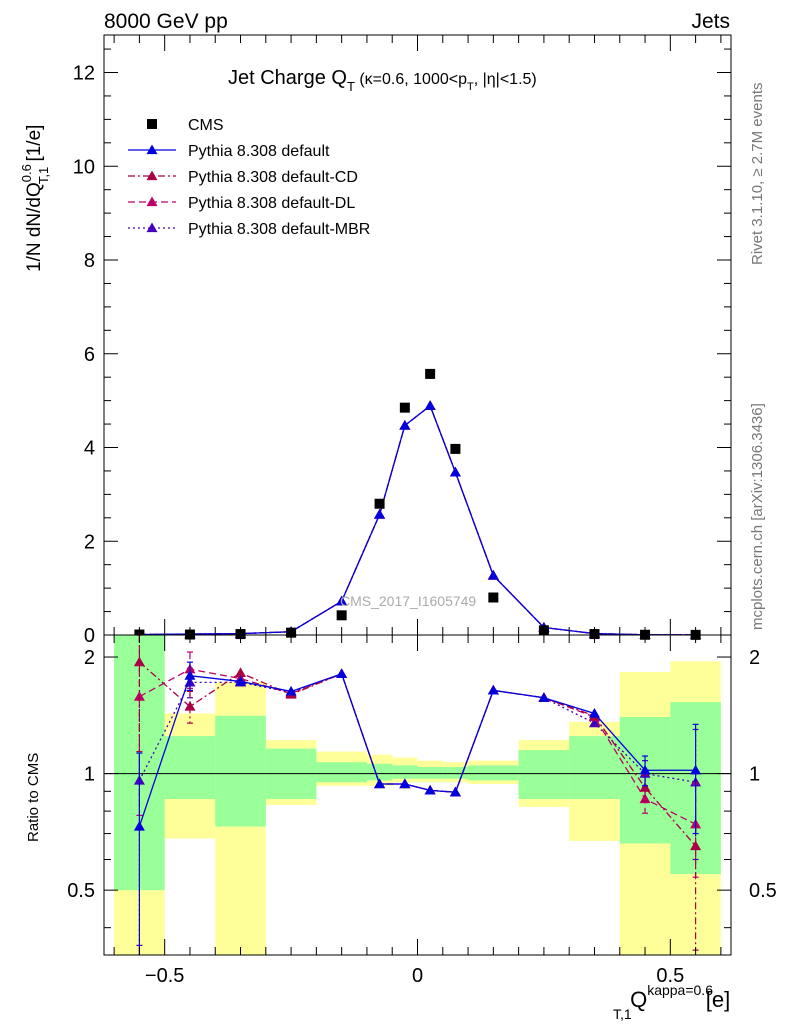 The image size is (786, 1024). What do you see at coordinates (89, 355) in the screenshot?
I see `y-tick-label: 6` at bounding box center [89, 355].